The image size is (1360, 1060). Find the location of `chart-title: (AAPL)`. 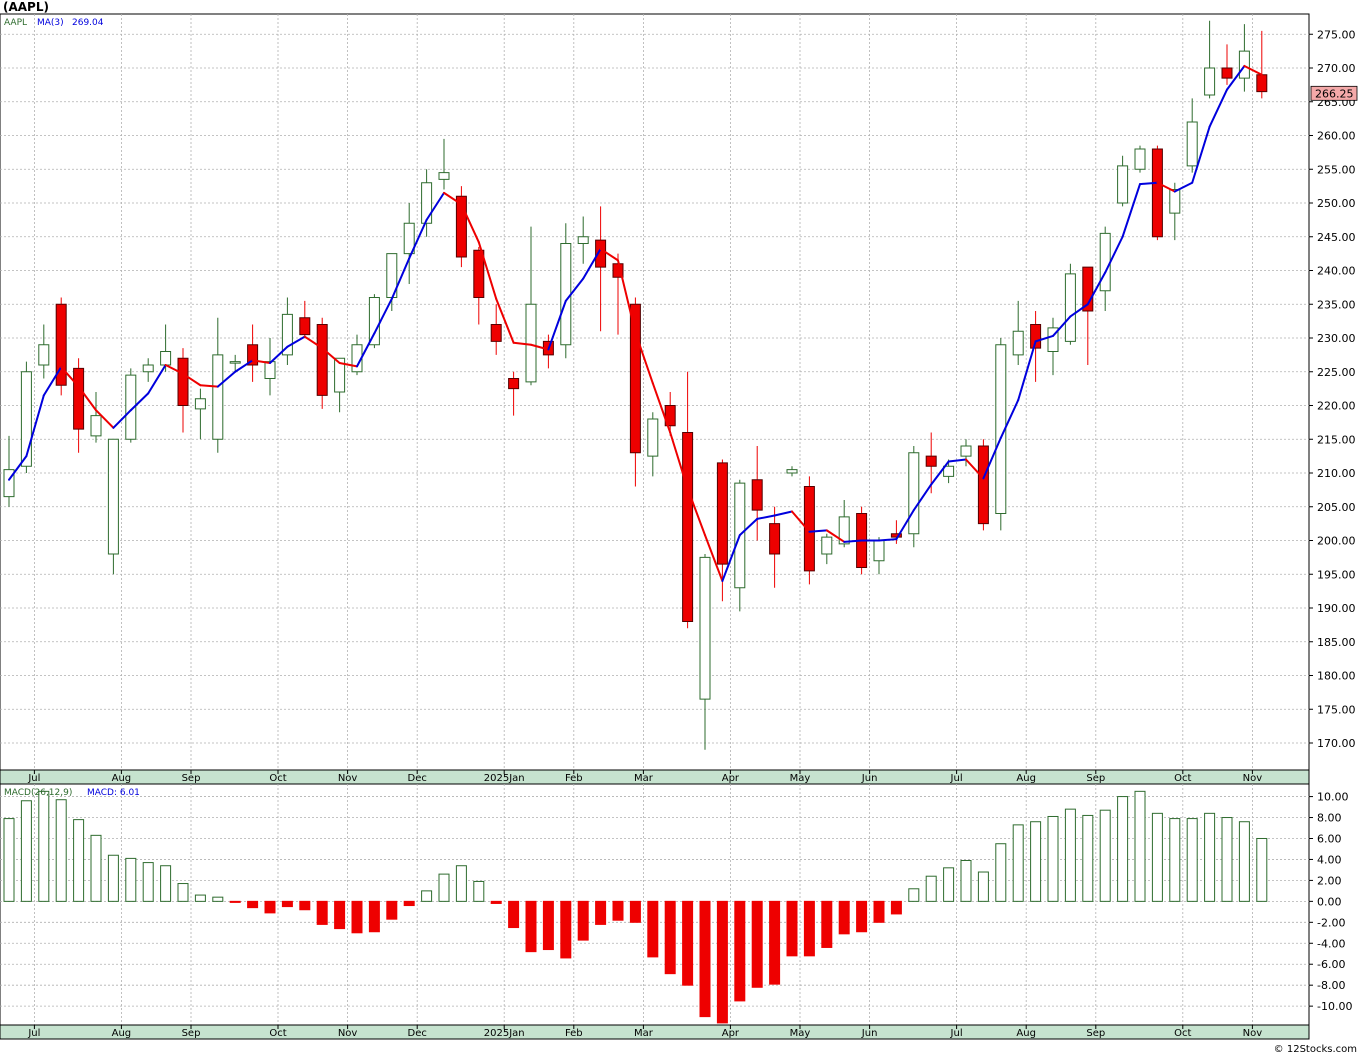

chart-title: (AAPL) is located at coordinates (26, 7).